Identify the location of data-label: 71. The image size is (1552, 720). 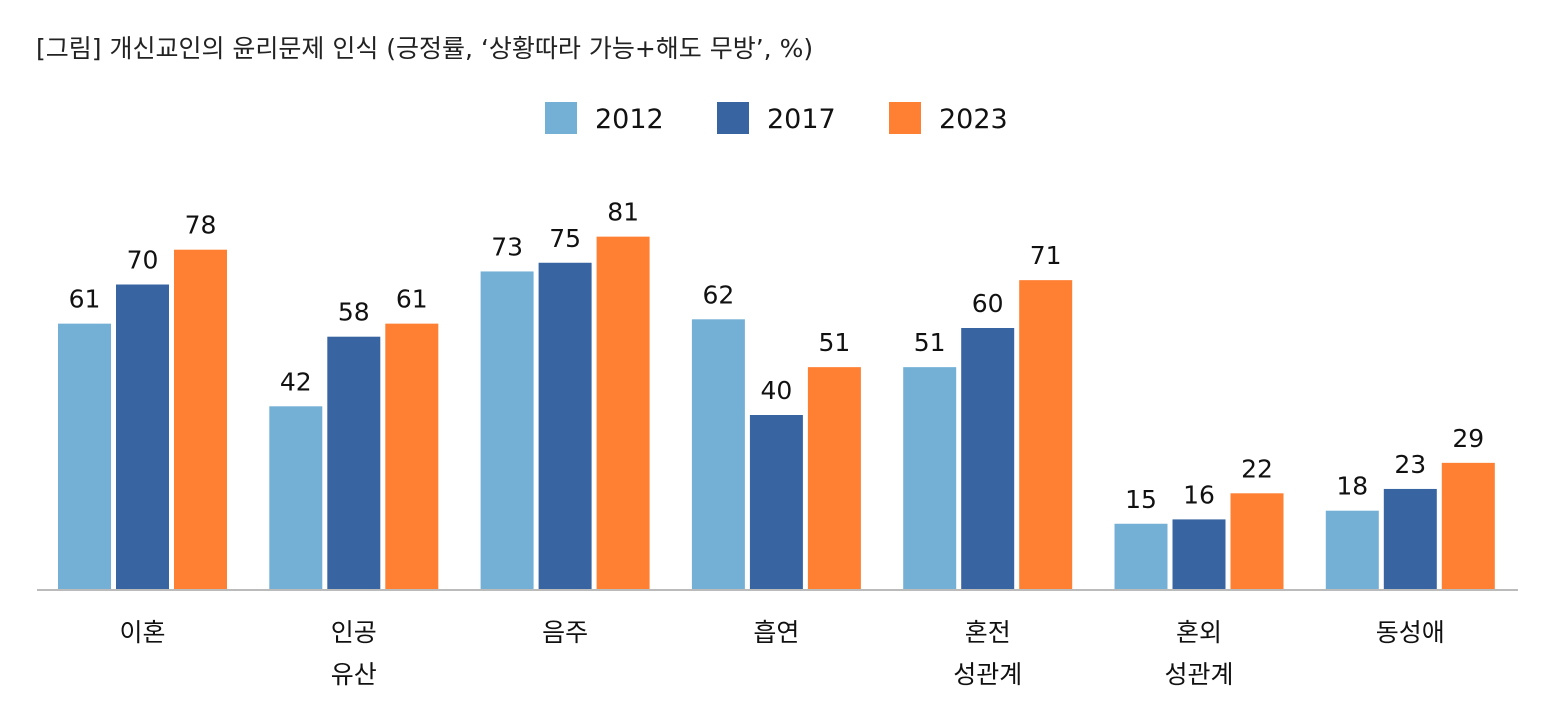
(1046, 255).